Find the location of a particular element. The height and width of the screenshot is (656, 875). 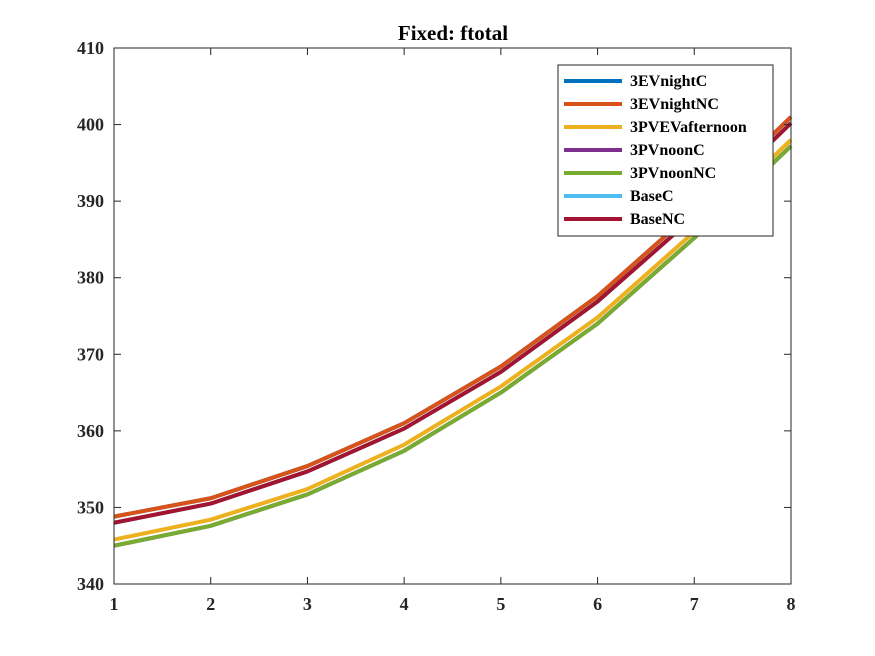

x-tick-label: 1 is located at coordinates (114, 604).